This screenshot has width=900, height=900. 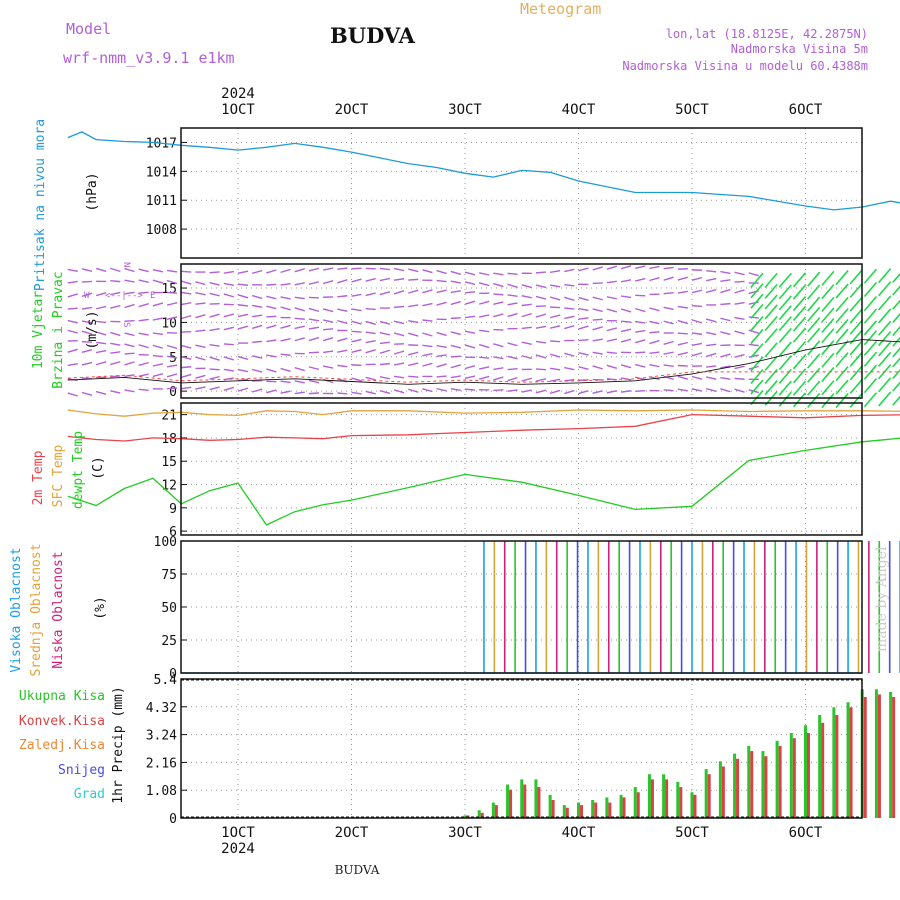 I want to click on compass-east: E, so click(x=152, y=296).